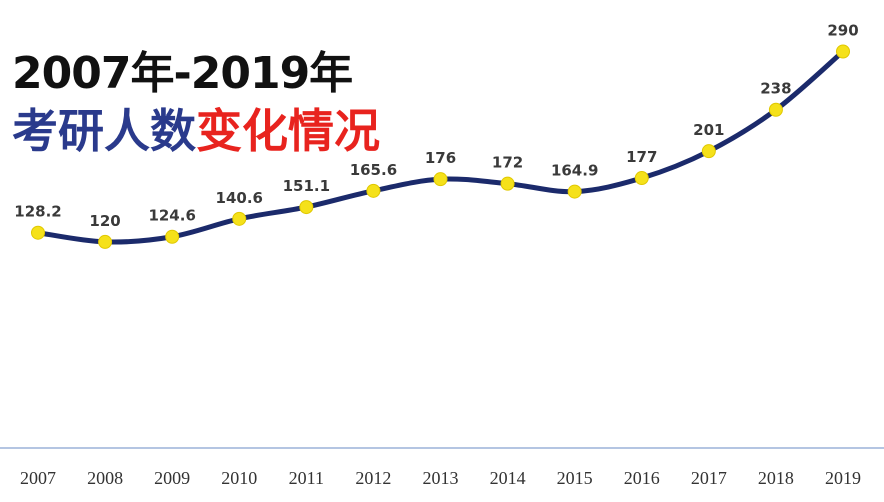 This screenshot has width=884, height=502. I want to click on data-label-2013: 176, so click(440, 158).